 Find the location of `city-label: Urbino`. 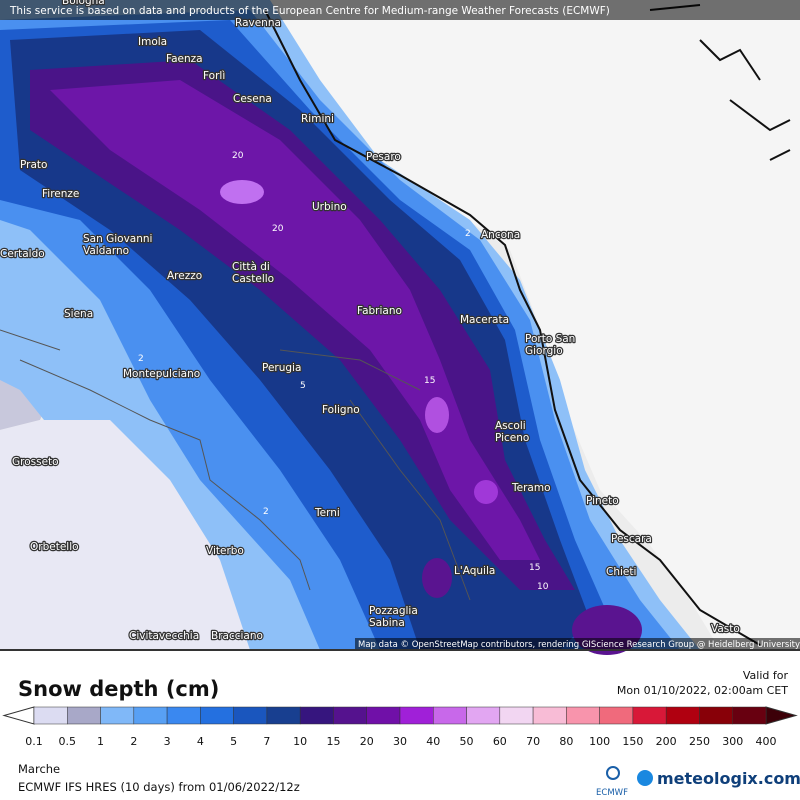

city-label: Urbino is located at coordinates (329, 207).